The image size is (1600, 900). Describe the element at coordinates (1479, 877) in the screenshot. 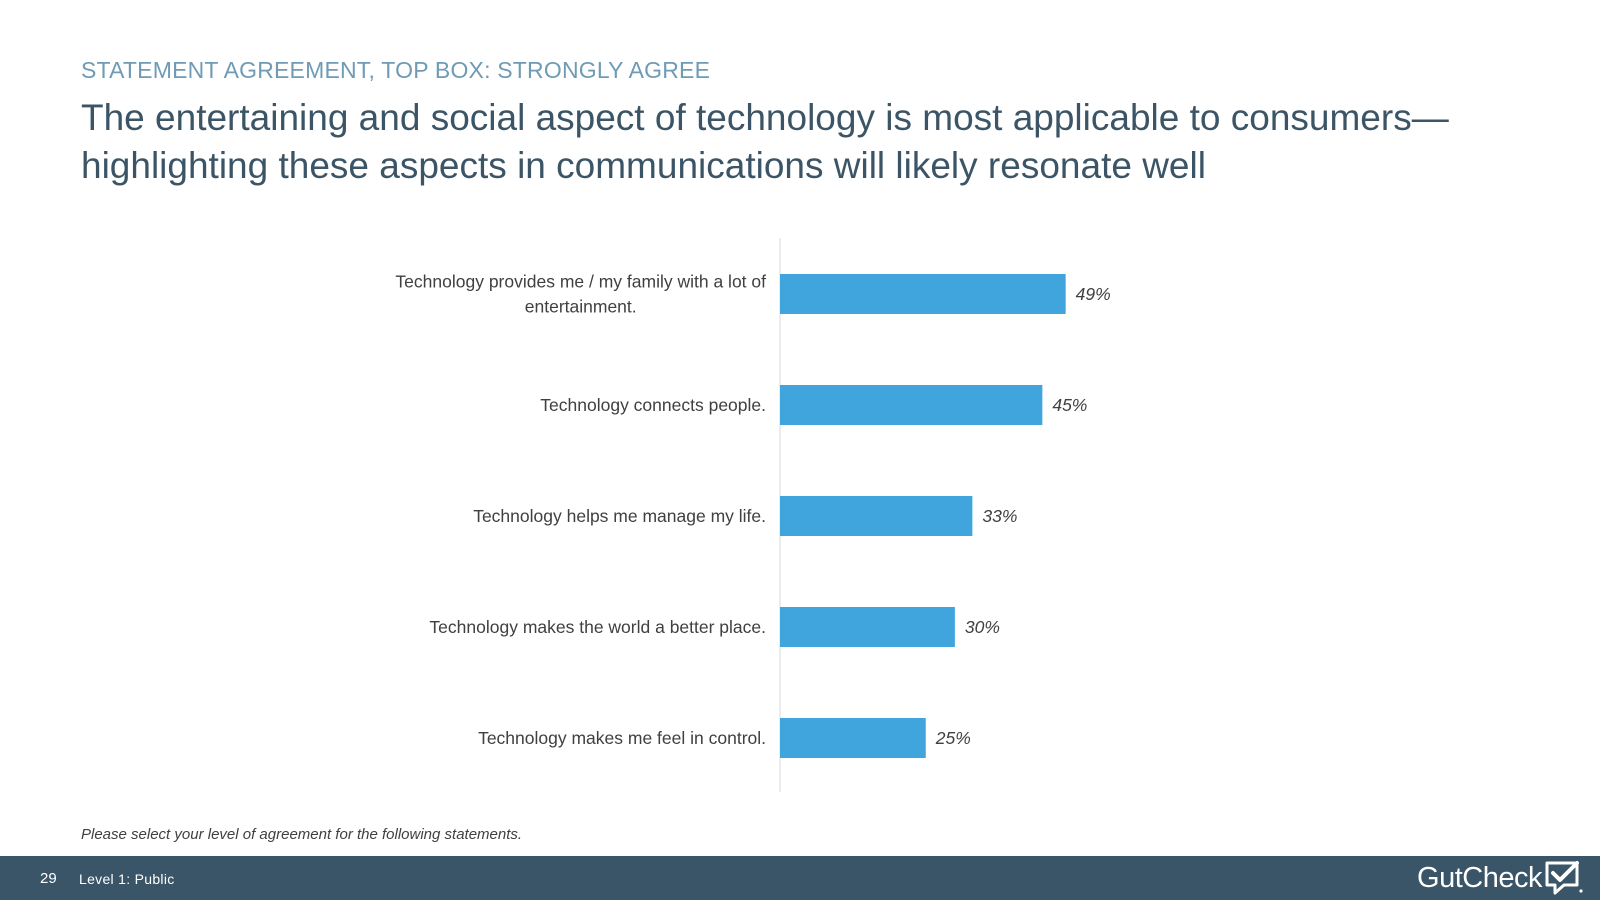

I see `logo-text: GutCheck` at that location.